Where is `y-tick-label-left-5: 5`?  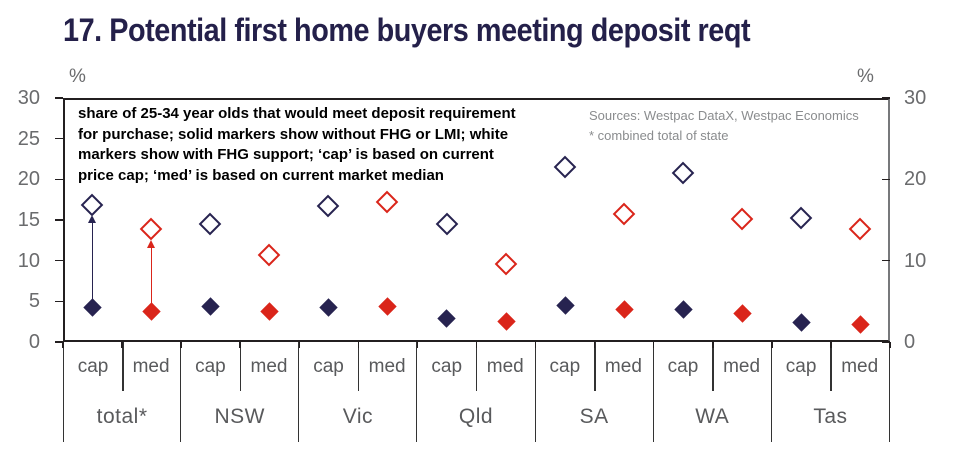 y-tick-label-left-5: 5 is located at coordinates (34, 301).